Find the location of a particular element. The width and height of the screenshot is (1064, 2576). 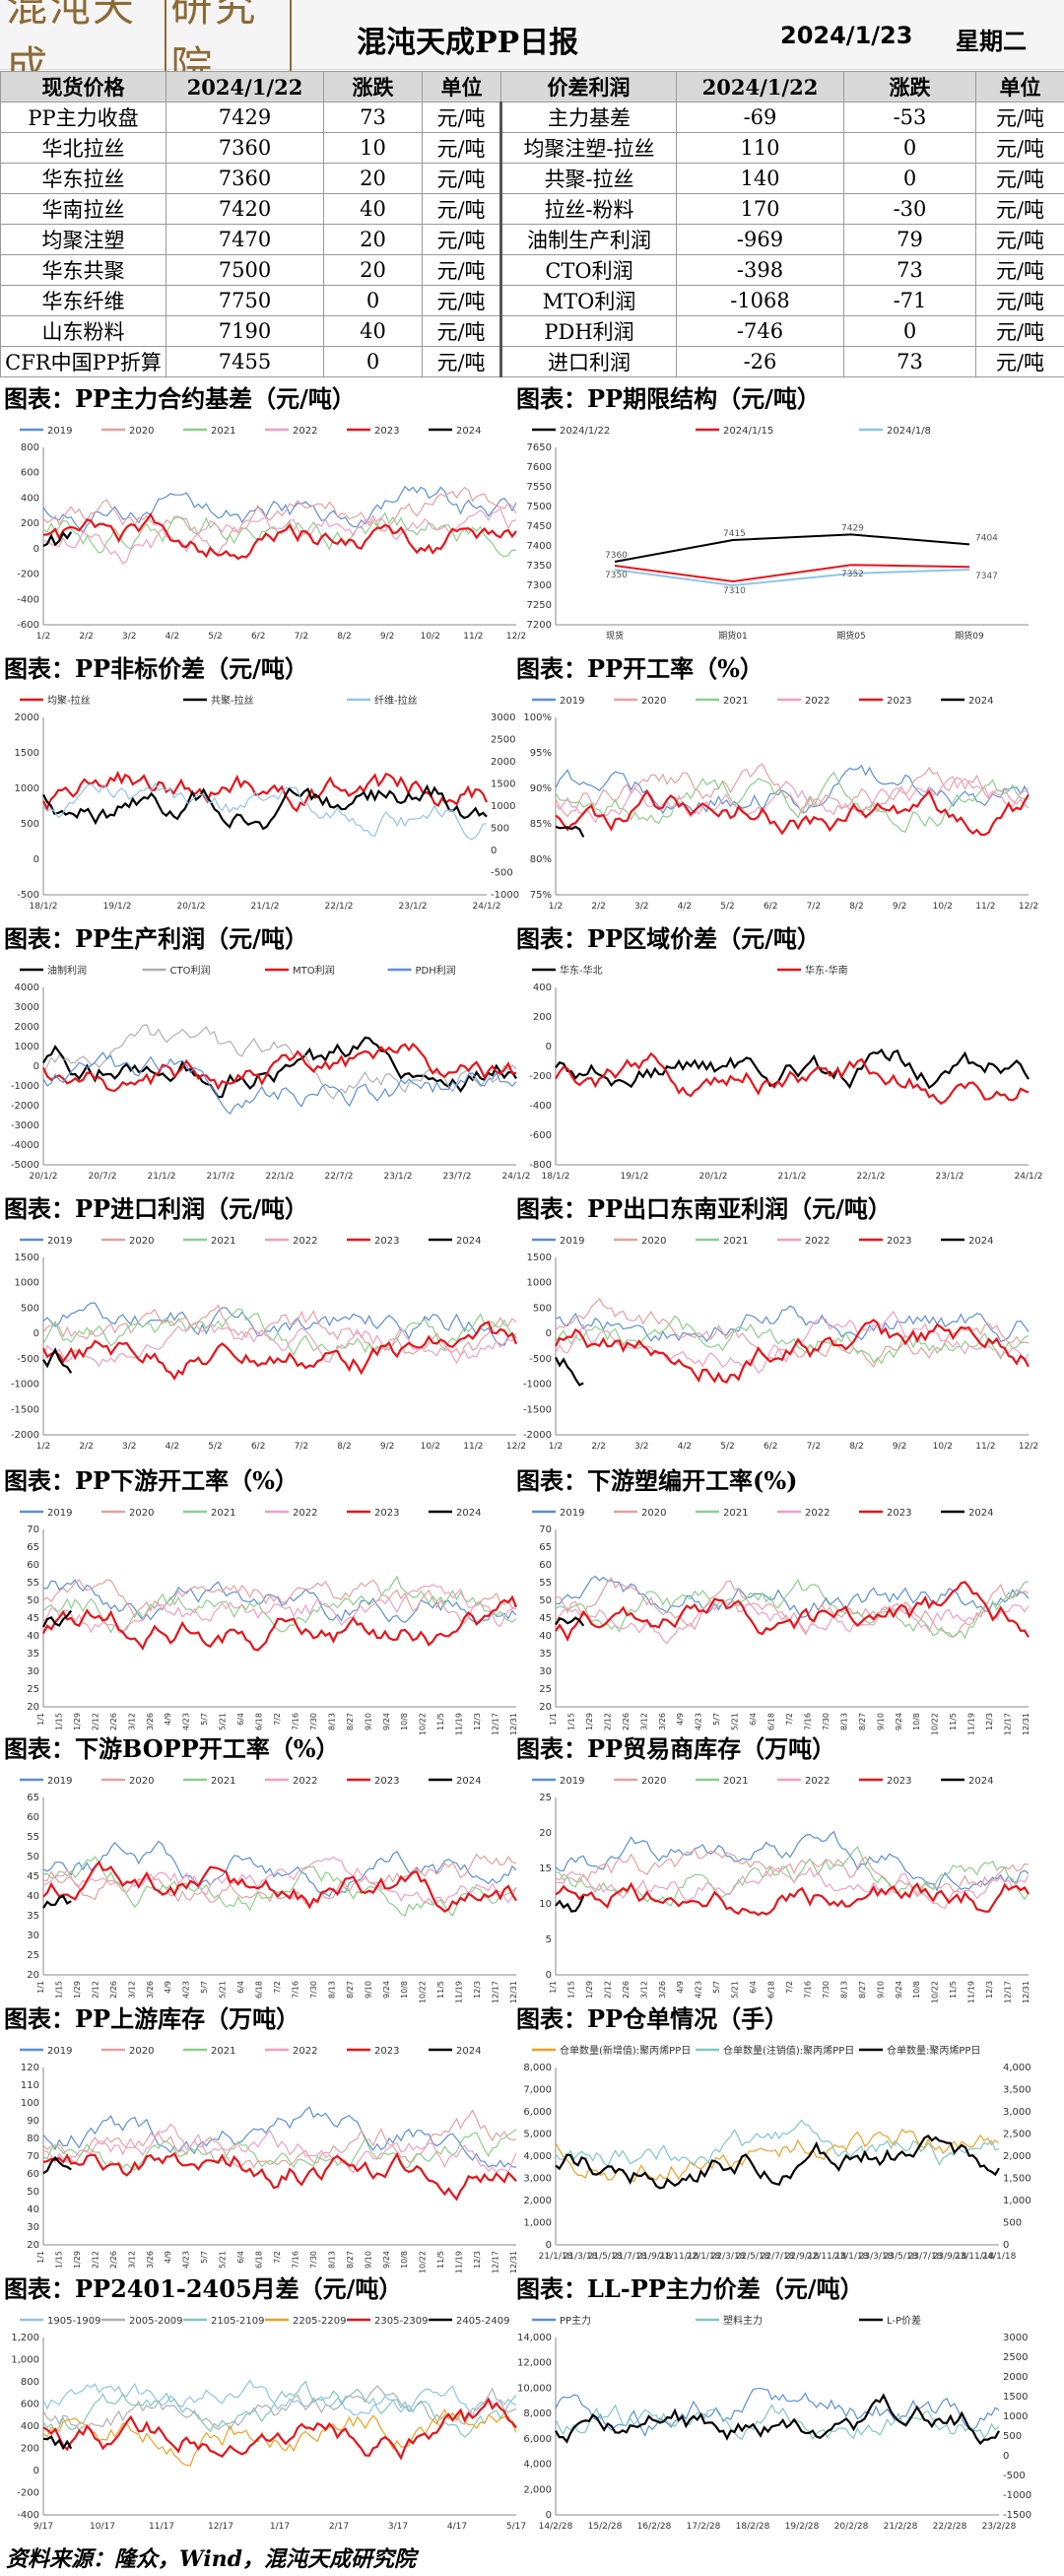

legend-label: 2024/1/22 is located at coordinates (585, 431).